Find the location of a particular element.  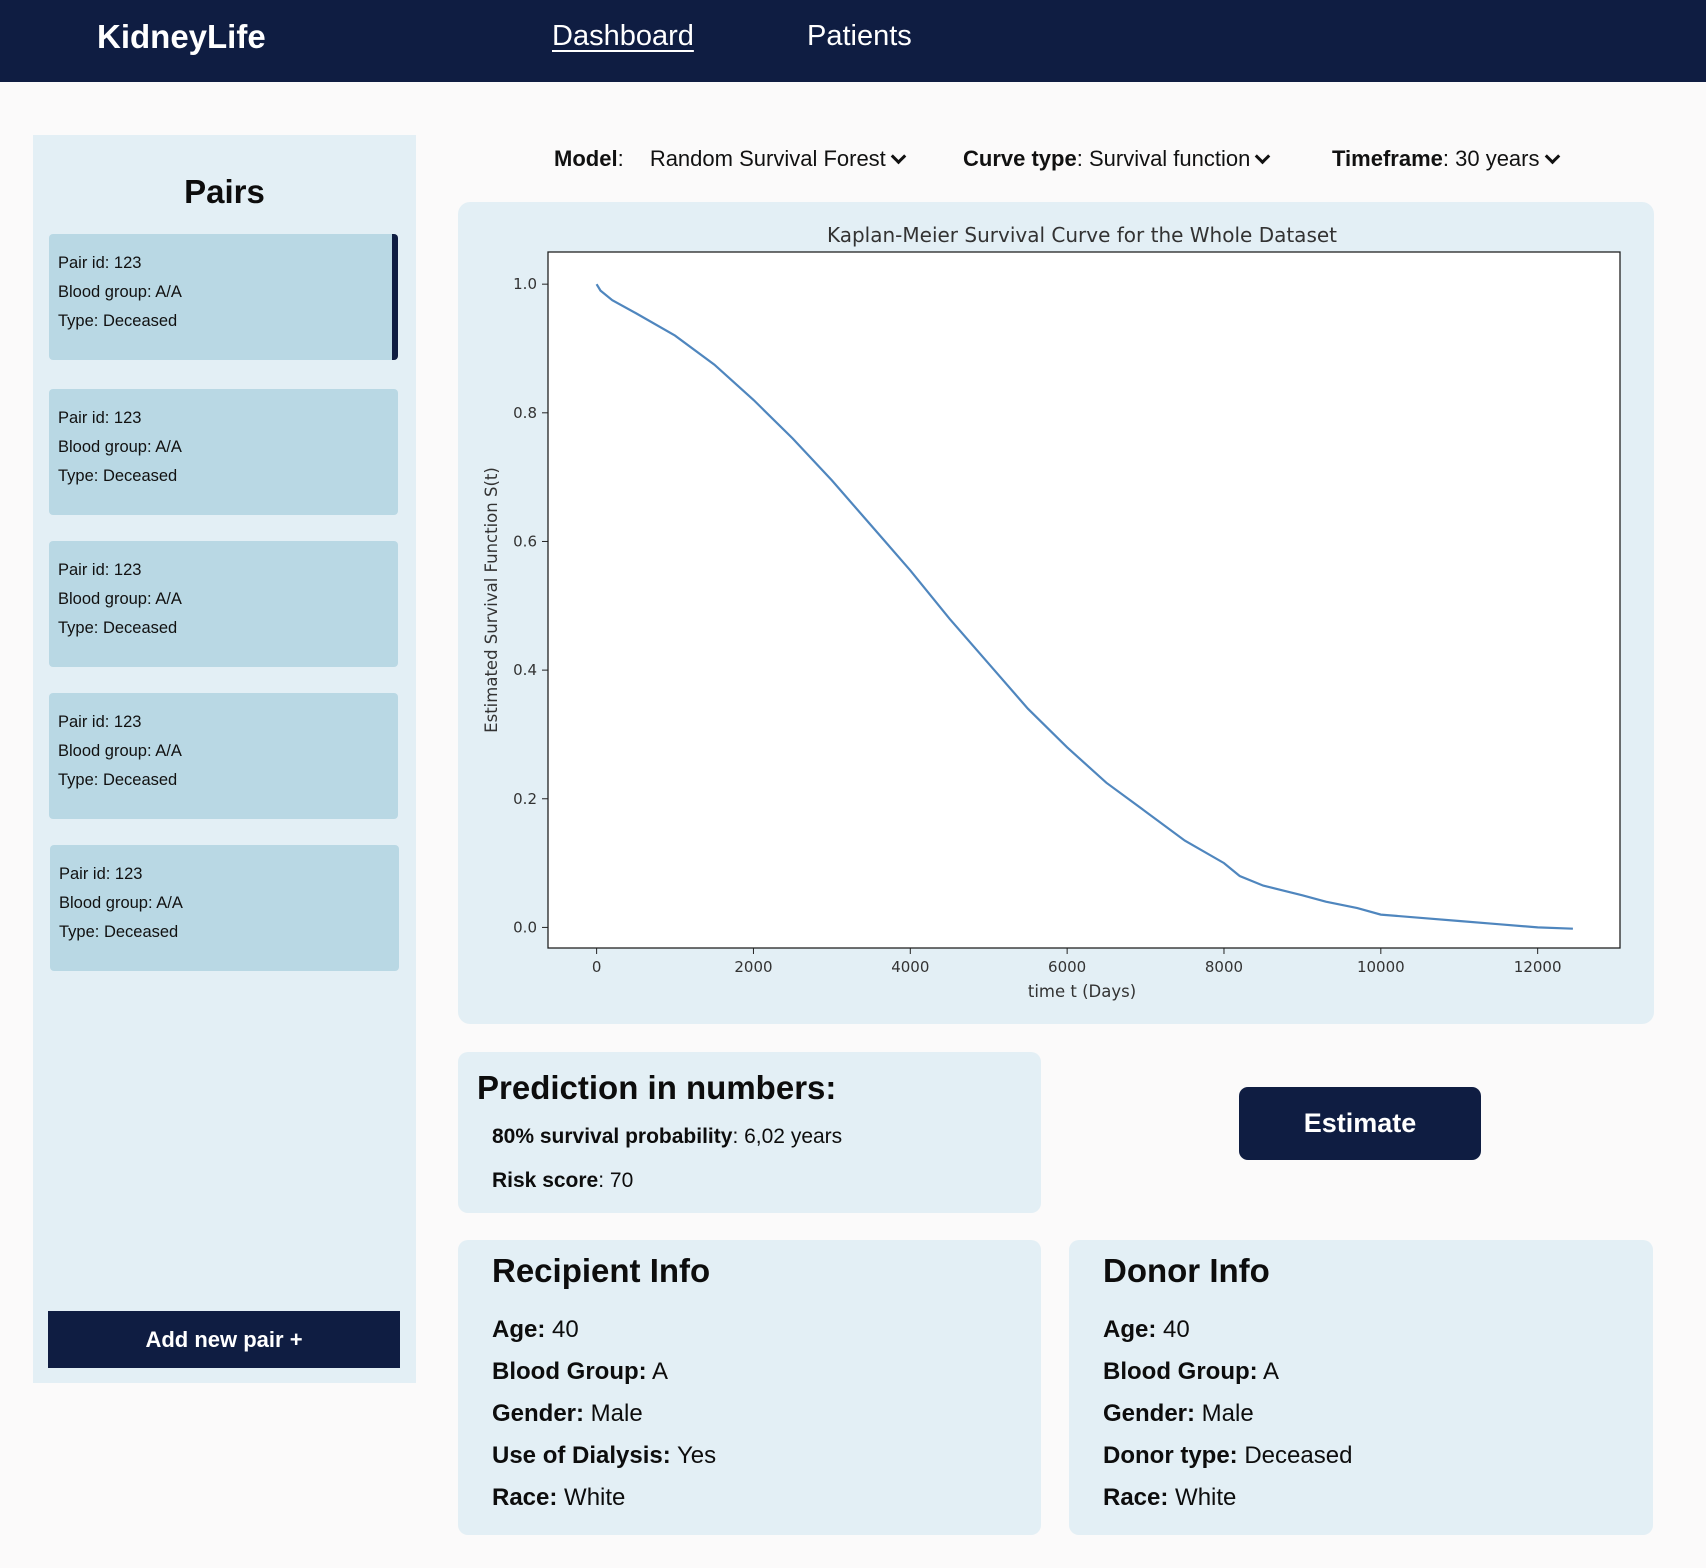

donor-age-row: Age: 40 is located at coordinates (1146, 1330).